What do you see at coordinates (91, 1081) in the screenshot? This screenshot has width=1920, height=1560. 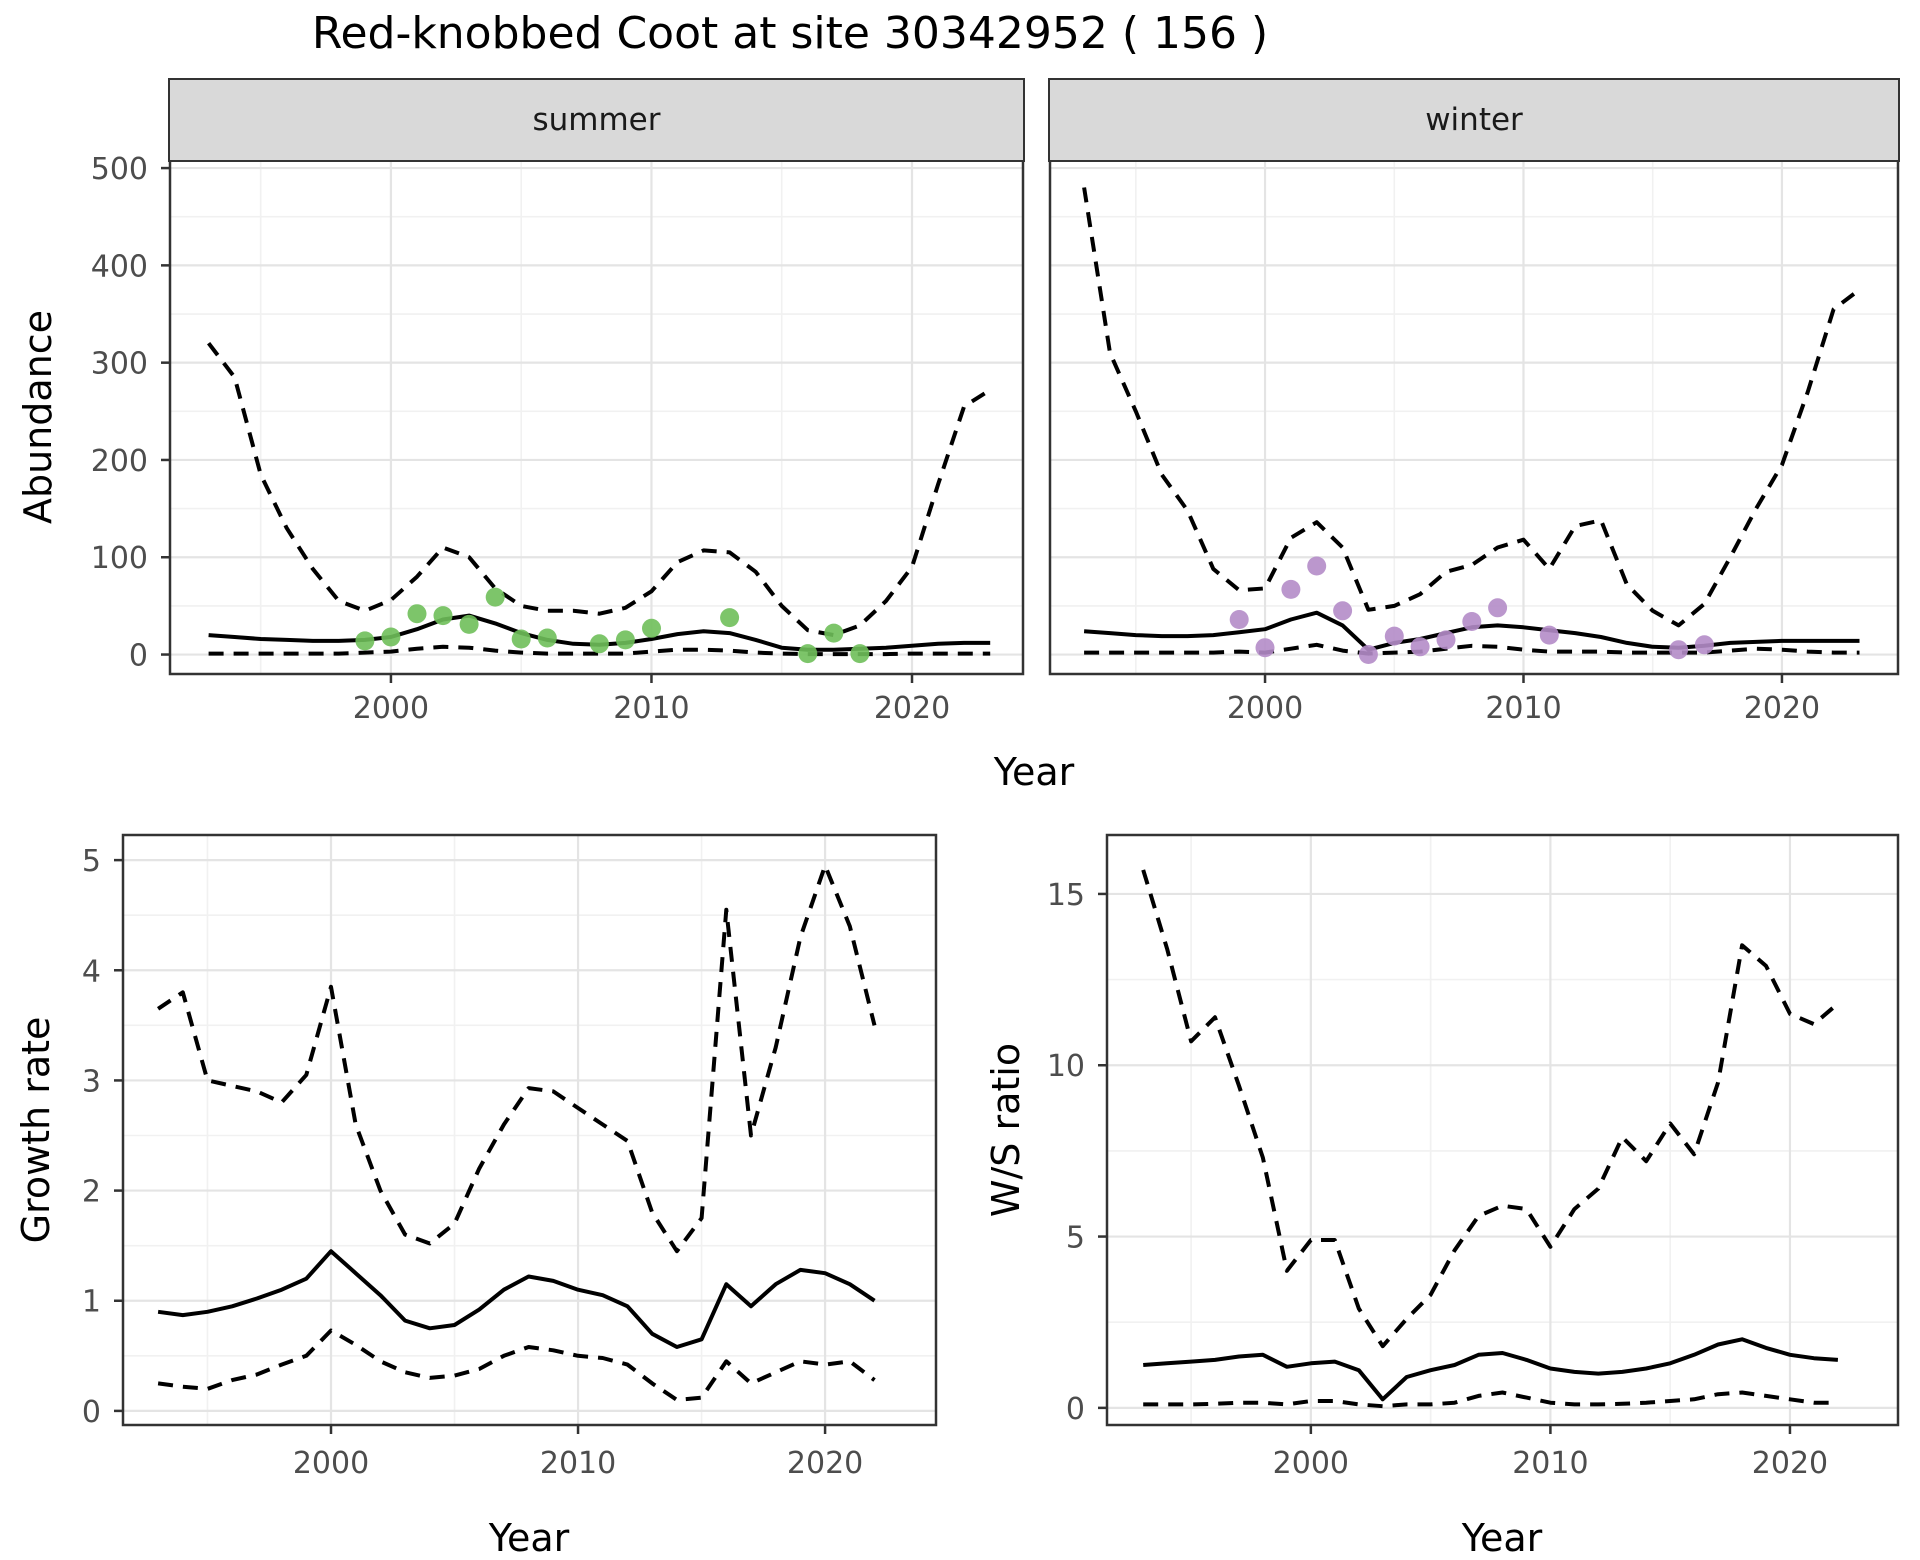 I see `y-tick-label: 3` at bounding box center [91, 1081].